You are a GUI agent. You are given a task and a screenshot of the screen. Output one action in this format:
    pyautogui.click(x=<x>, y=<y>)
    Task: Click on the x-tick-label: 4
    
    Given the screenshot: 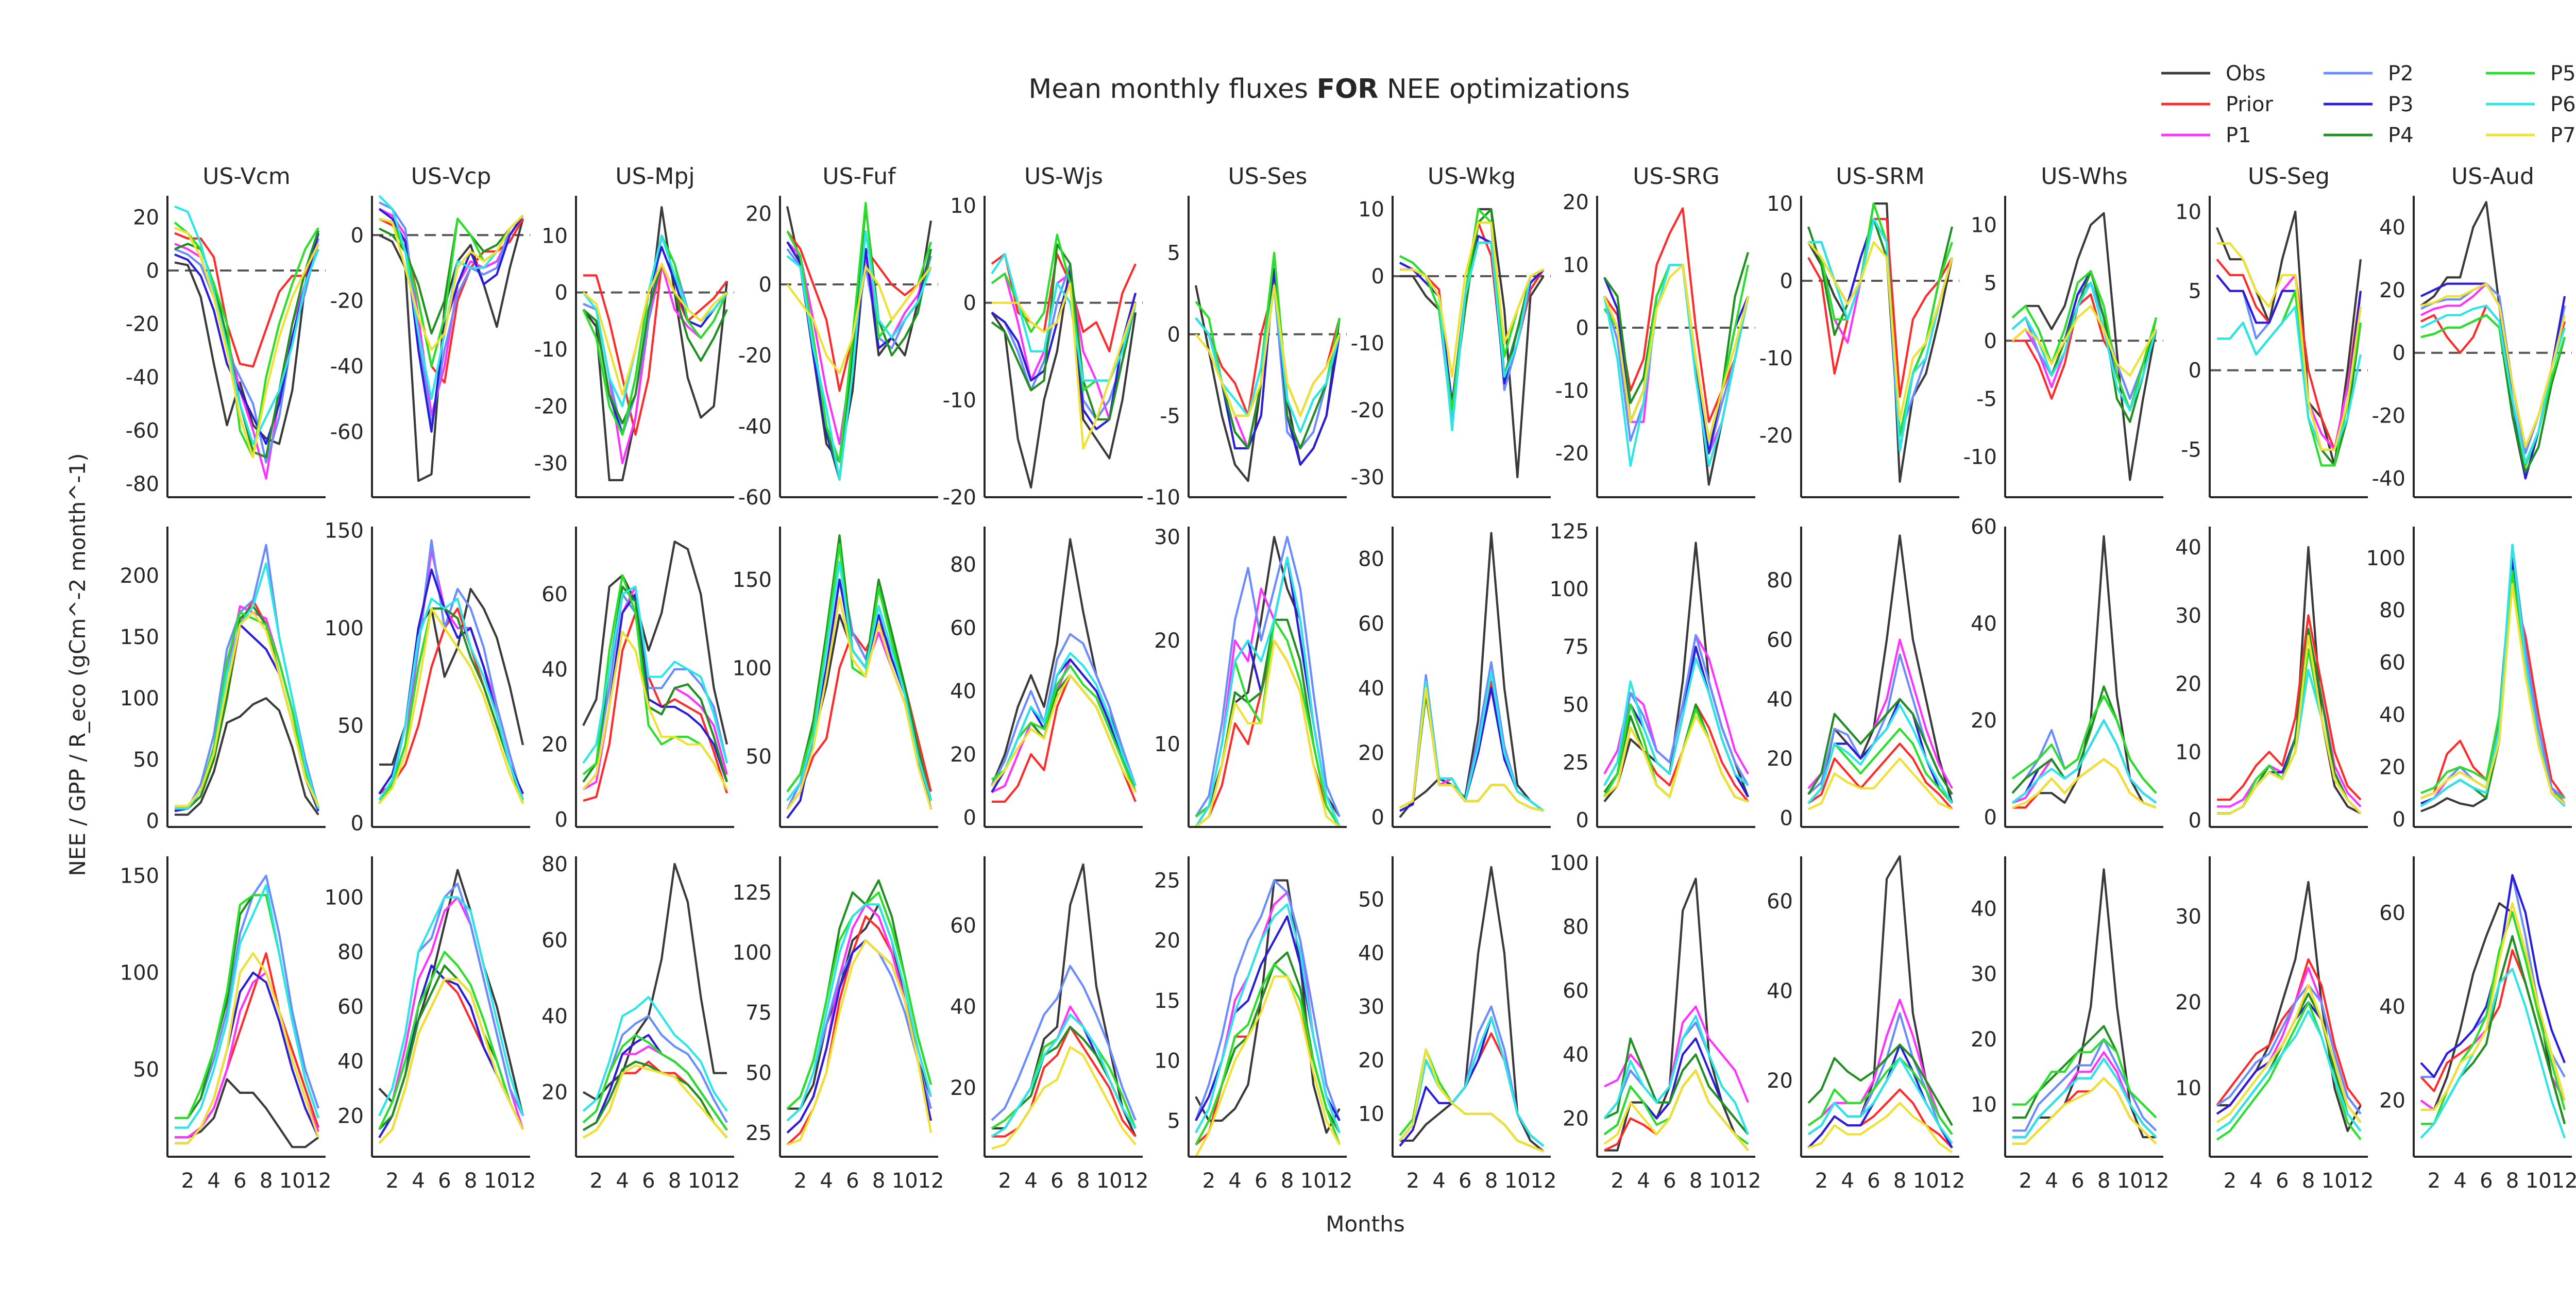 What is the action you would take?
    pyautogui.click(x=826, y=1181)
    